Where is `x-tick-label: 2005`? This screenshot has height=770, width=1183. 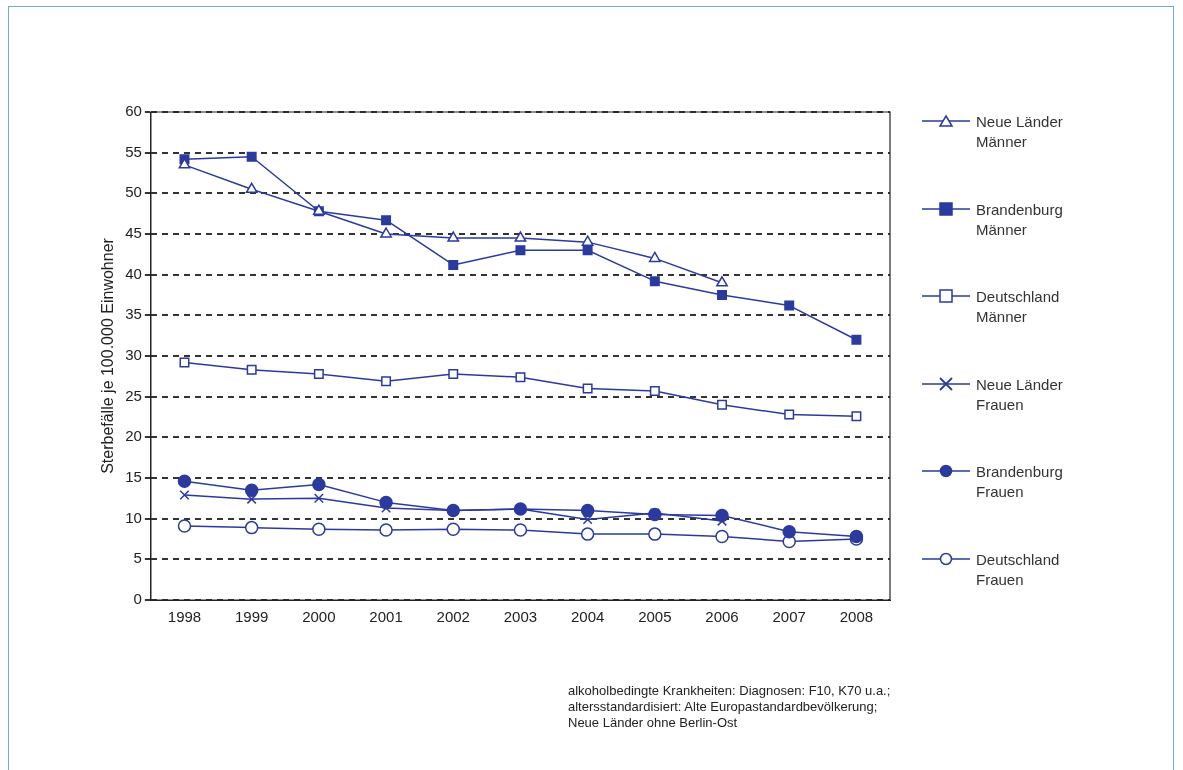 x-tick-label: 2005 is located at coordinates (655, 617).